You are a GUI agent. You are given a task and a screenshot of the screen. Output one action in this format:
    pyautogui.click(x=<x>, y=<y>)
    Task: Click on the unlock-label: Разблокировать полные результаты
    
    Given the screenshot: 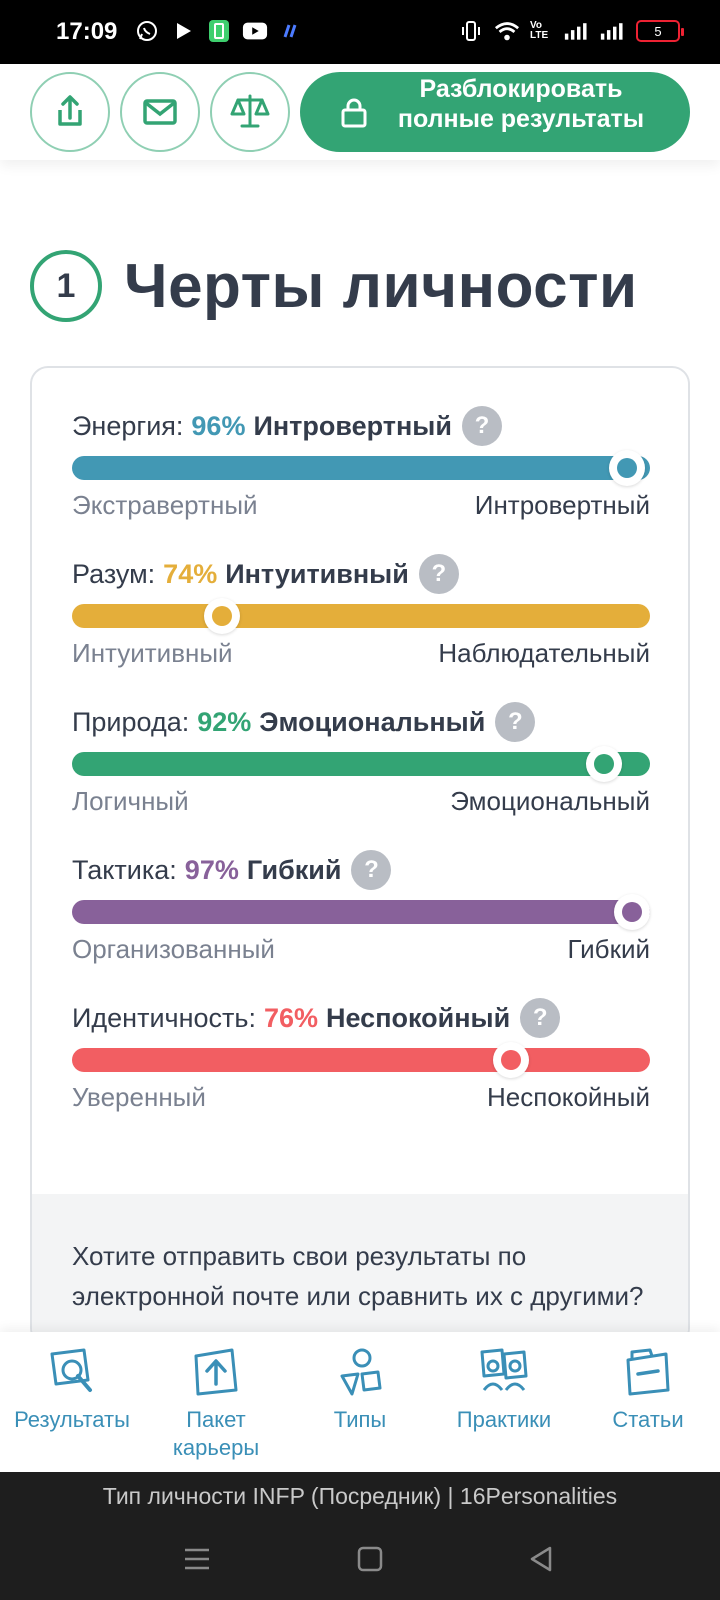 What is the action you would take?
    pyautogui.click(x=521, y=104)
    